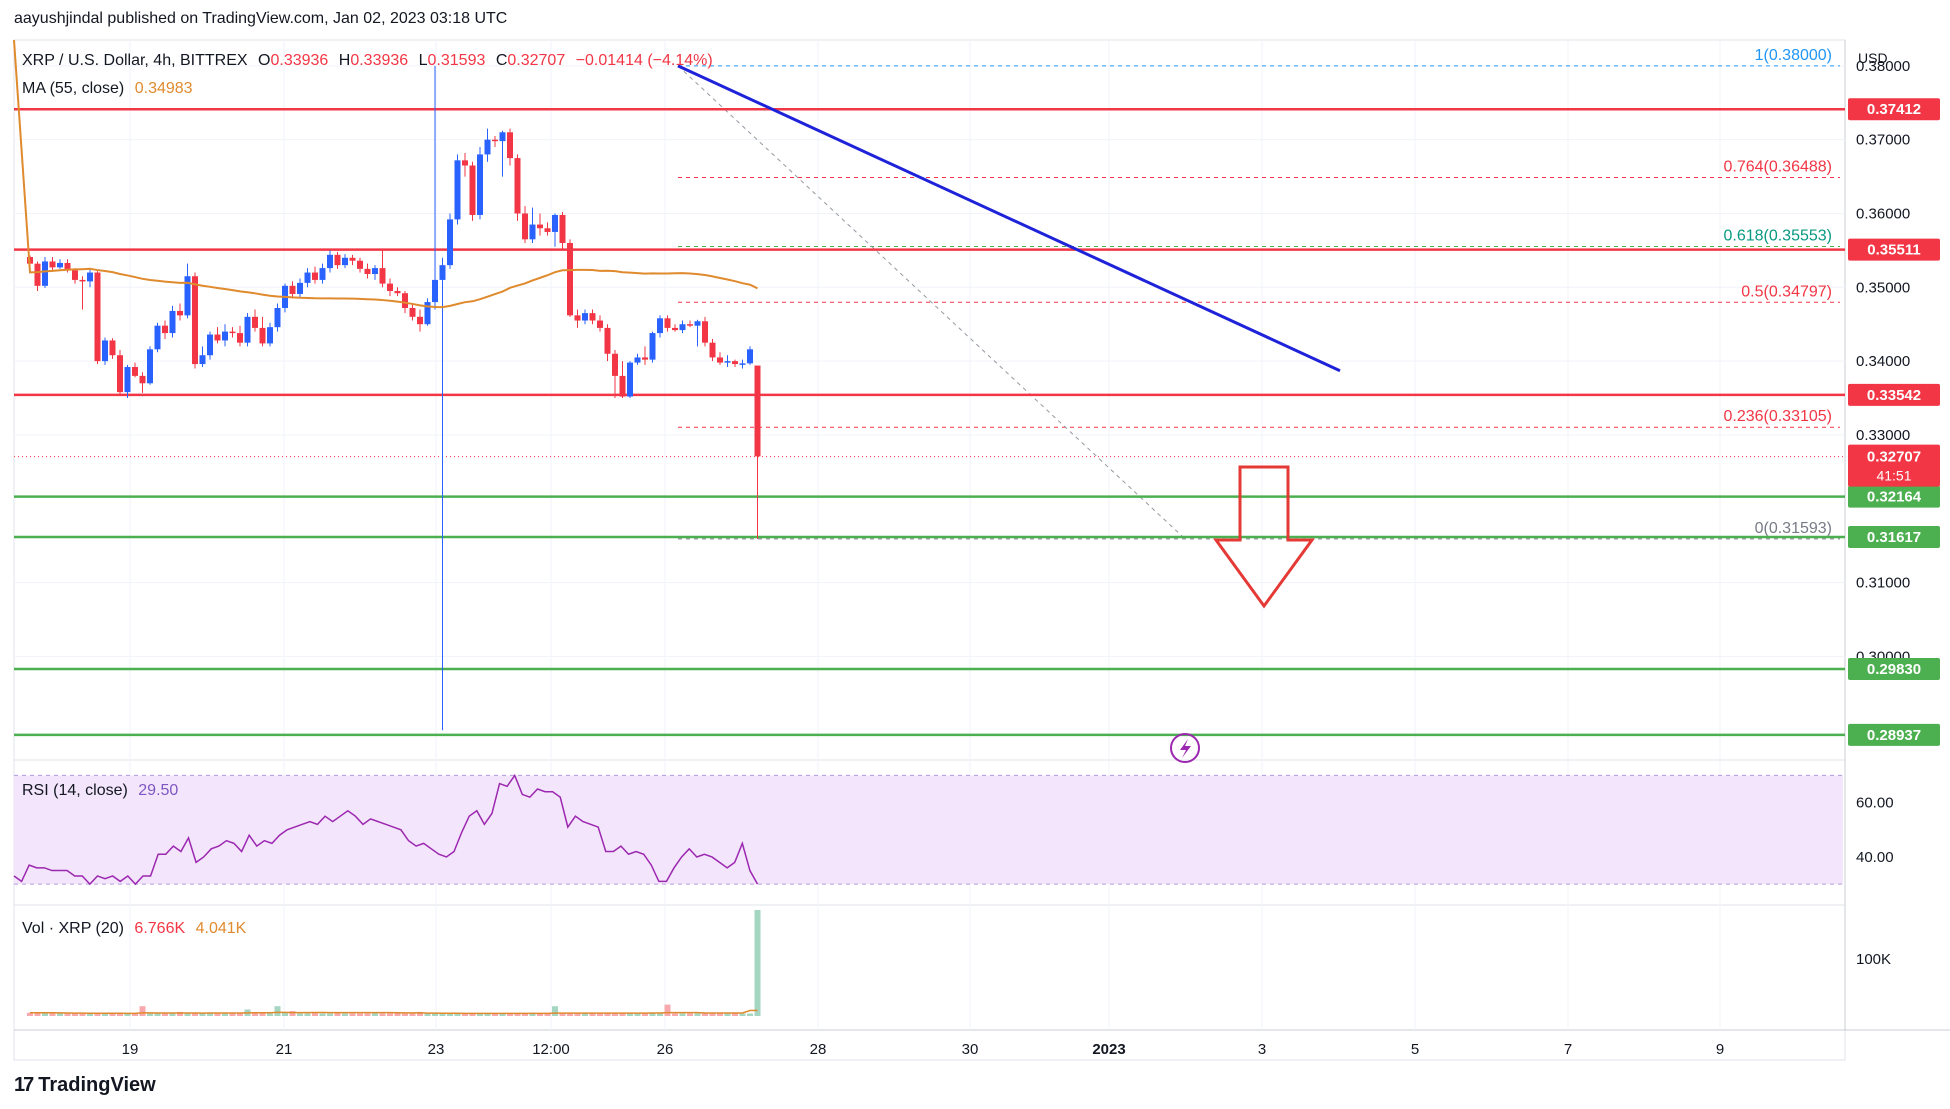 This screenshot has width=1950, height=1109. I want to click on bearish-arrow-annotation, so click(1264, 537).